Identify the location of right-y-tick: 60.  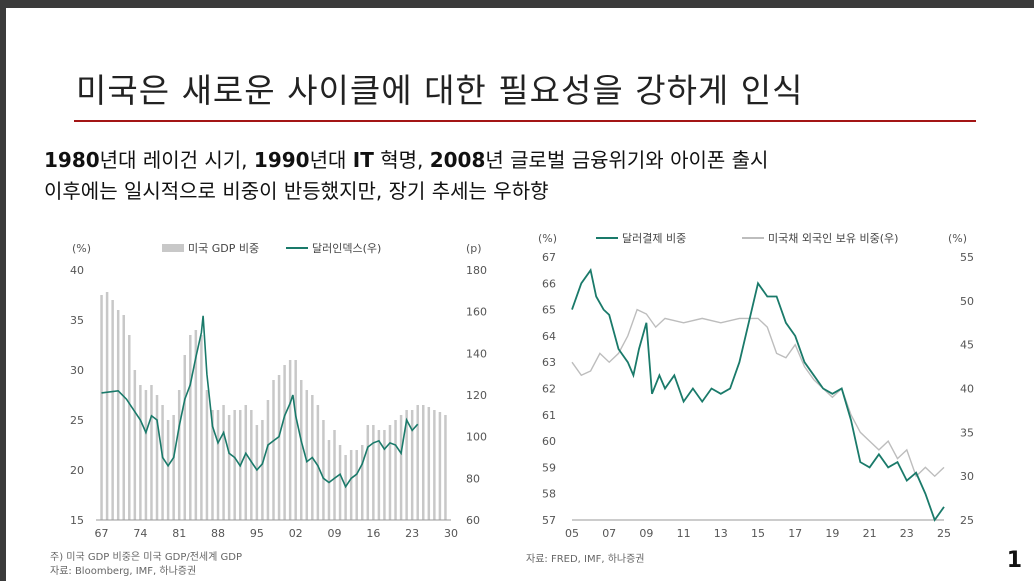
(473, 520).